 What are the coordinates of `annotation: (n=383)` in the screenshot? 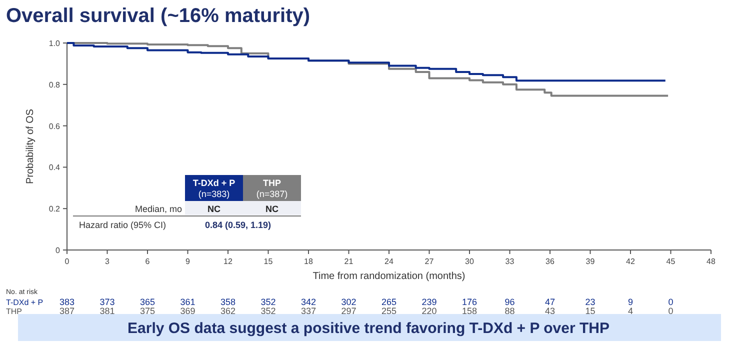 It's located at (214, 194).